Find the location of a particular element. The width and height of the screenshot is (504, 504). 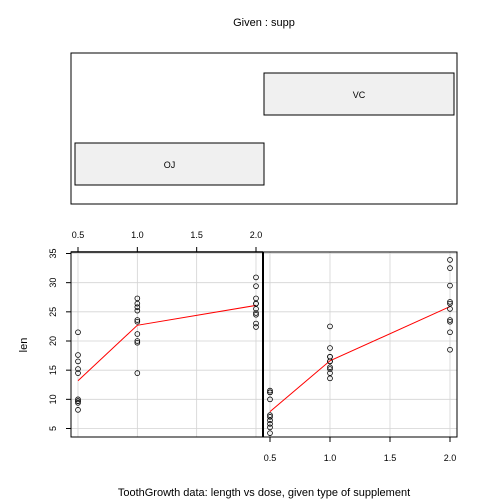

x-tick-label-top: 2.0 is located at coordinates (256, 235).